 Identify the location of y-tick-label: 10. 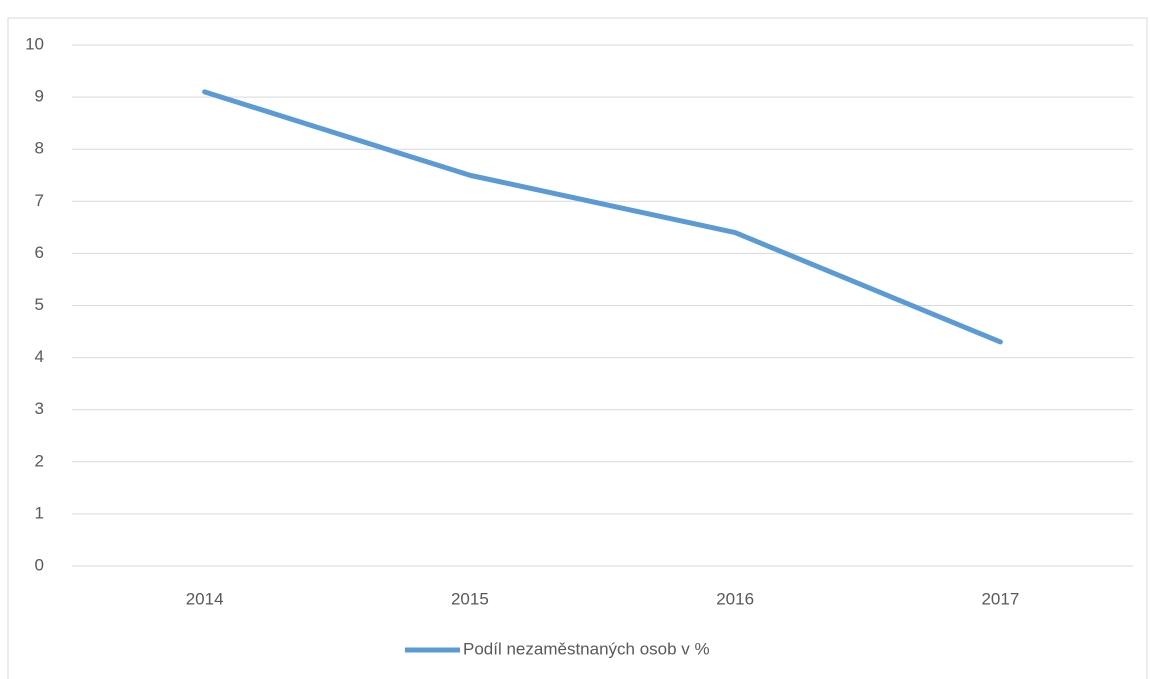
(34, 43).